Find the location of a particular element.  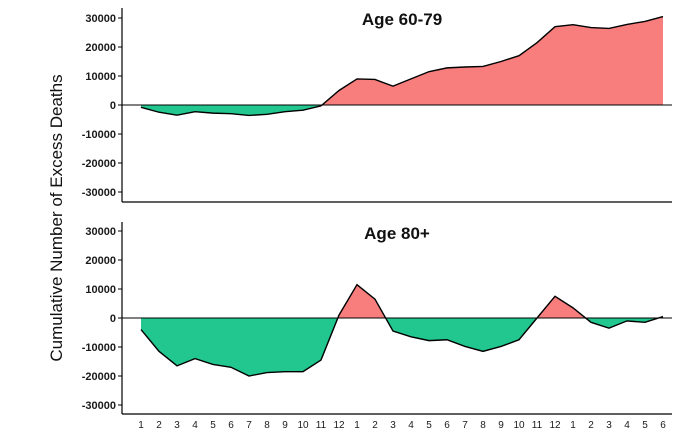

y-axis-label: Cumulative Number of Excess Deaths is located at coordinates (56, 217).